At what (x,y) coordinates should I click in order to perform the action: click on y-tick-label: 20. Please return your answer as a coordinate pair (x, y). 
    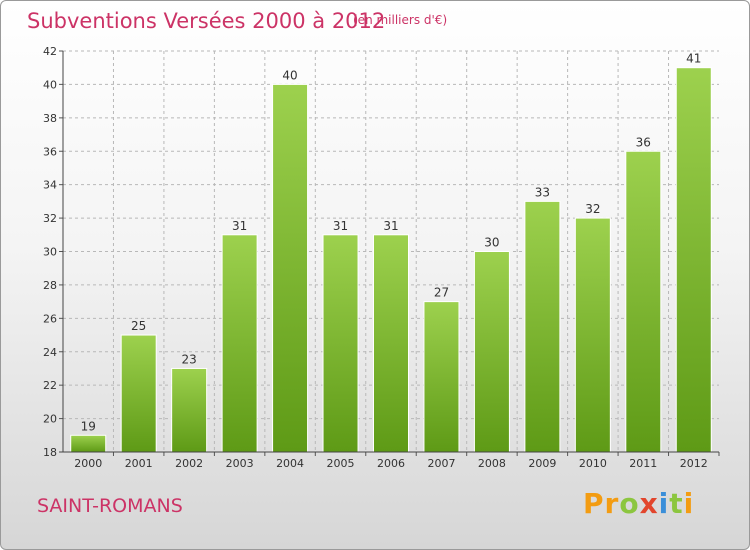
    Looking at the image, I should click on (50, 419).